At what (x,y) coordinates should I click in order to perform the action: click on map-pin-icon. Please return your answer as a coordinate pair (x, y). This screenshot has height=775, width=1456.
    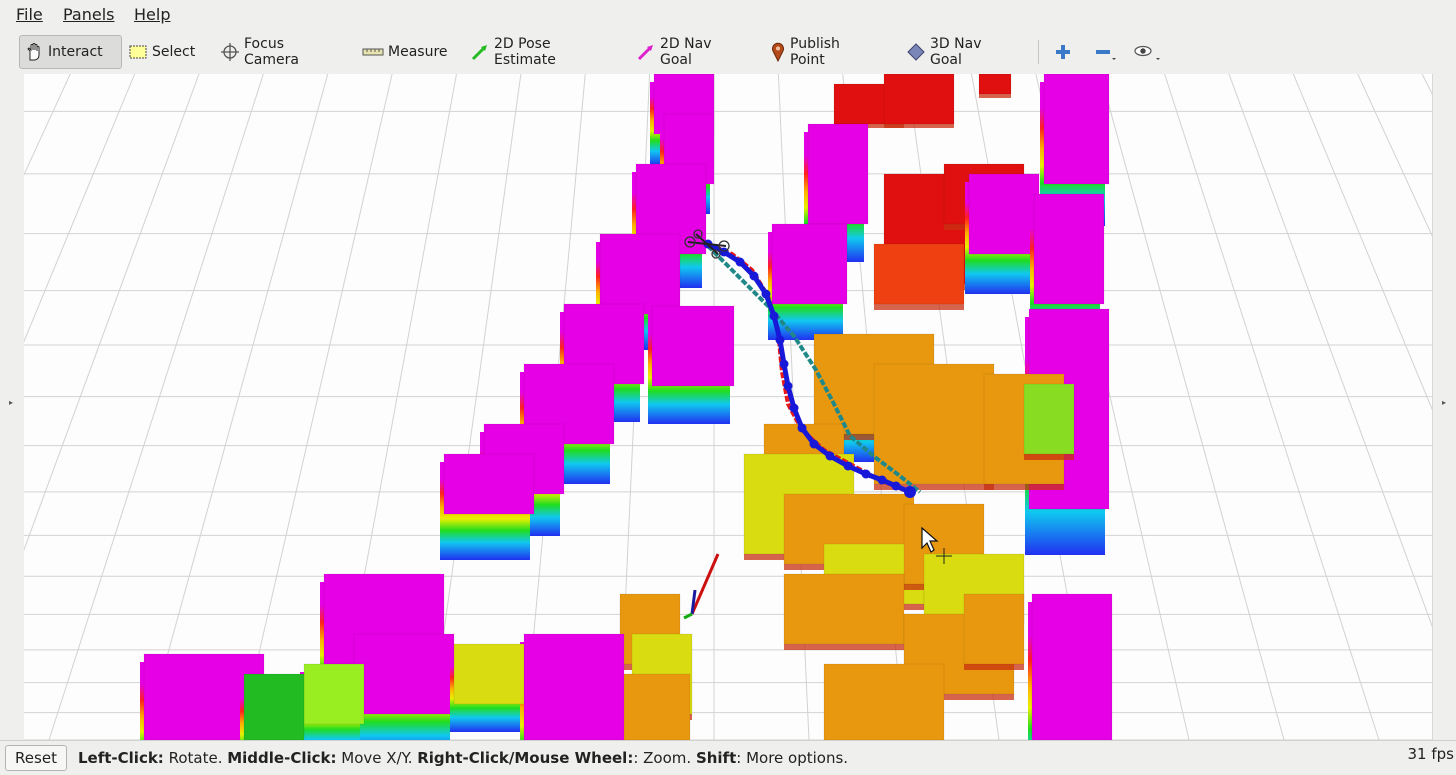
    Looking at the image, I should click on (778, 52).